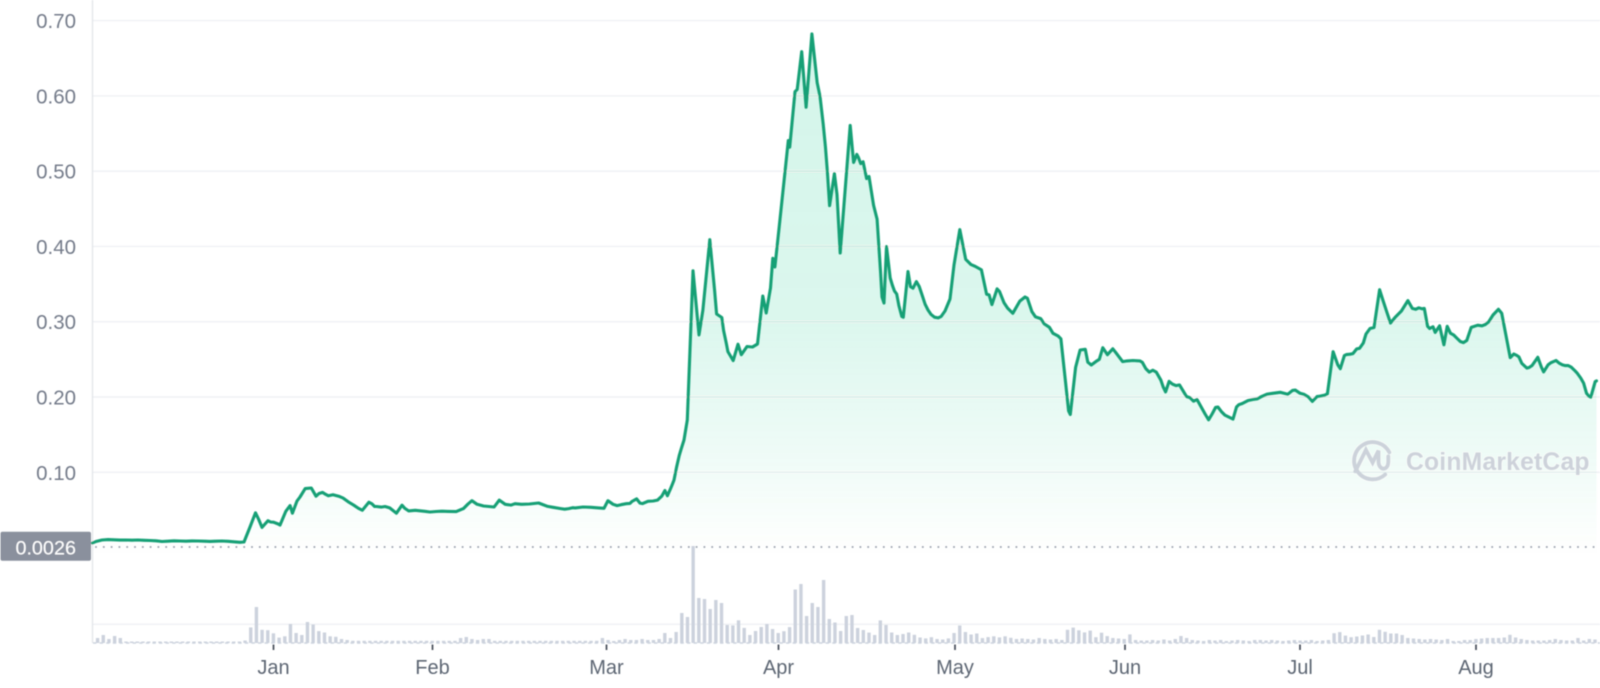 This screenshot has width=1600, height=688. What do you see at coordinates (56, 398) in the screenshot?
I see `svg-text: 0.20` at bounding box center [56, 398].